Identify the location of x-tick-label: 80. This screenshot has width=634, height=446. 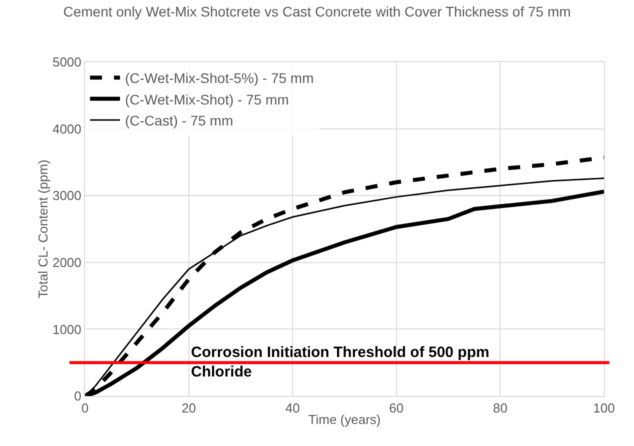
(500, 408).